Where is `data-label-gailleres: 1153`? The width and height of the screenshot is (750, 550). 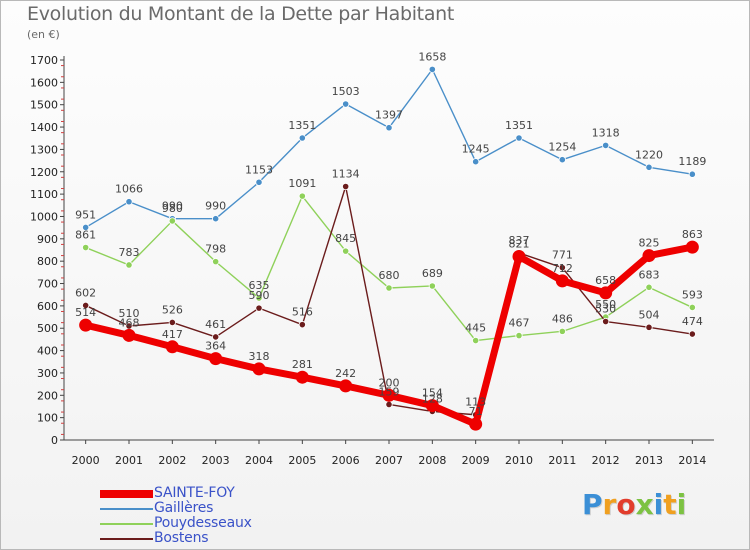 data-label-gailleres: 1153 is located at coordinates (259, 169).